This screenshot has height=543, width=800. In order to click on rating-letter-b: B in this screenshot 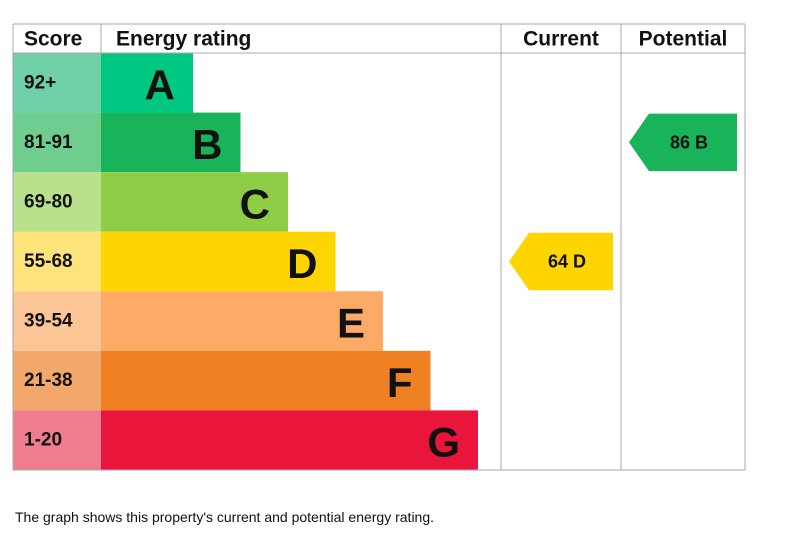, I will do `click(207, 144)`.